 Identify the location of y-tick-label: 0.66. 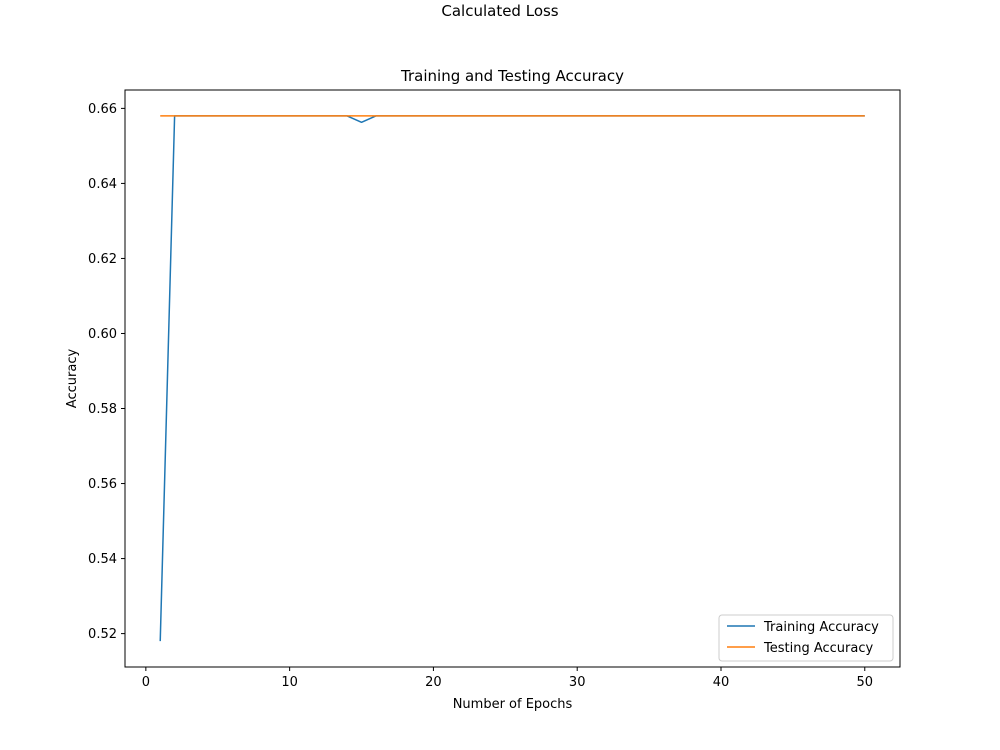
(102, 109).